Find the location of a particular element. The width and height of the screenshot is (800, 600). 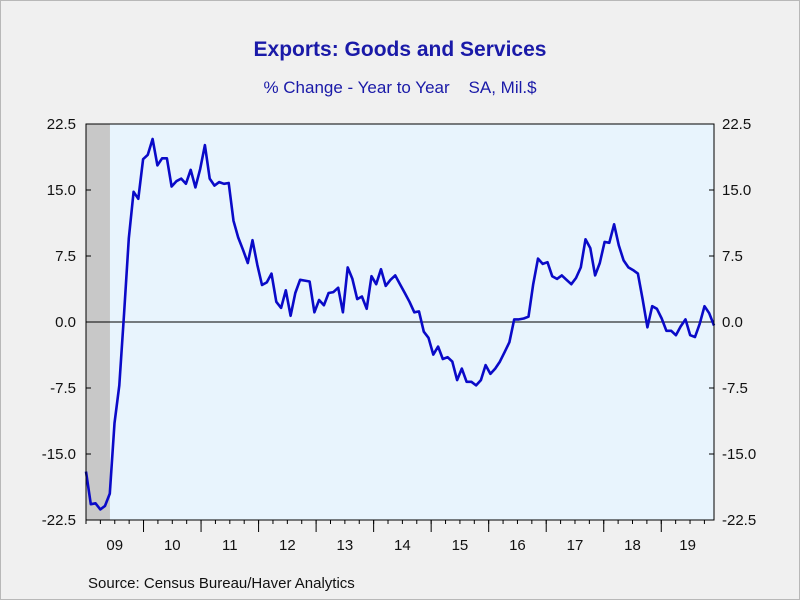

y-tick-label-left: 15.0 is located at coordinates (61, 190).